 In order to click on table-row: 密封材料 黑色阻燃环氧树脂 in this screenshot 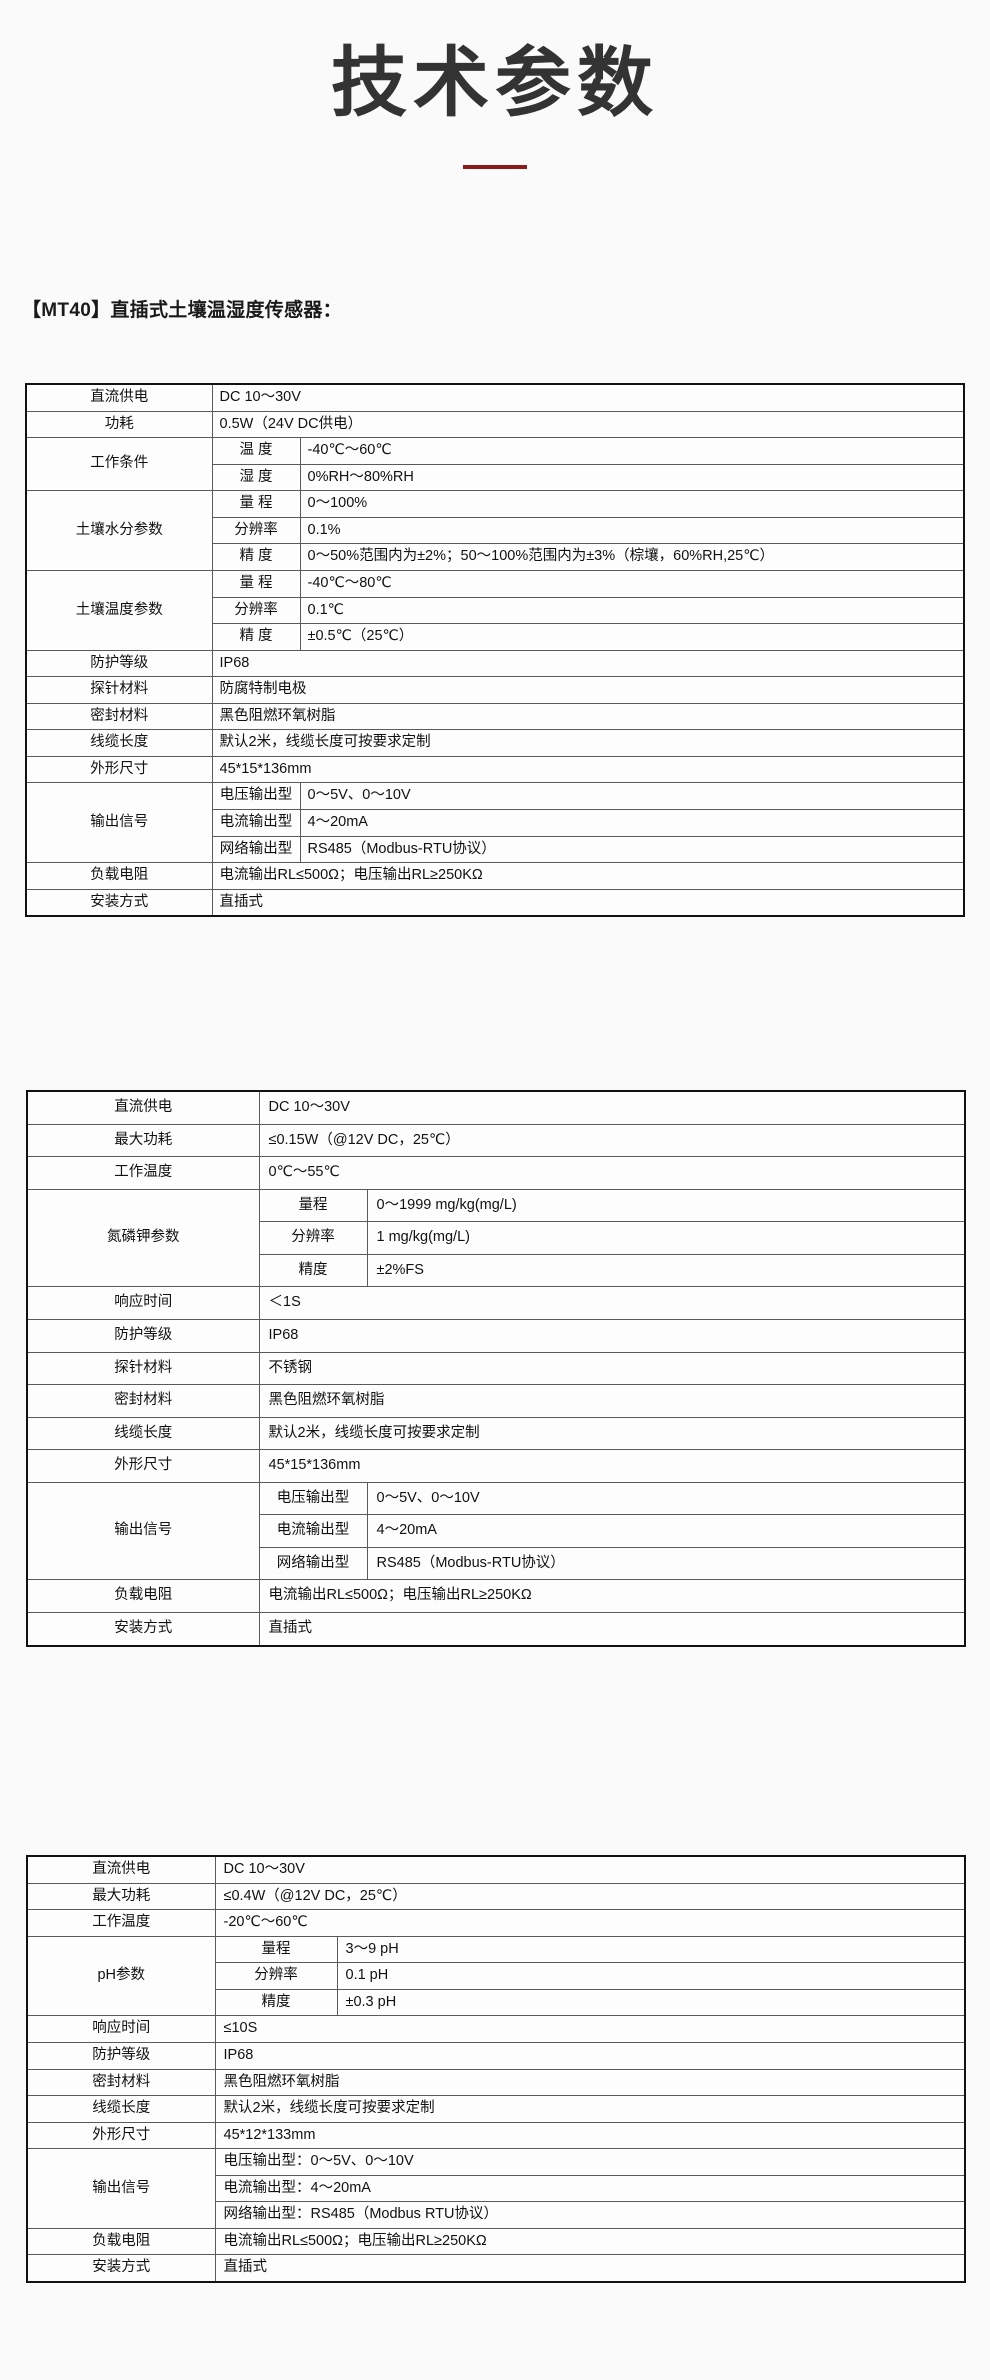, I will do `click(496, 1401)`.